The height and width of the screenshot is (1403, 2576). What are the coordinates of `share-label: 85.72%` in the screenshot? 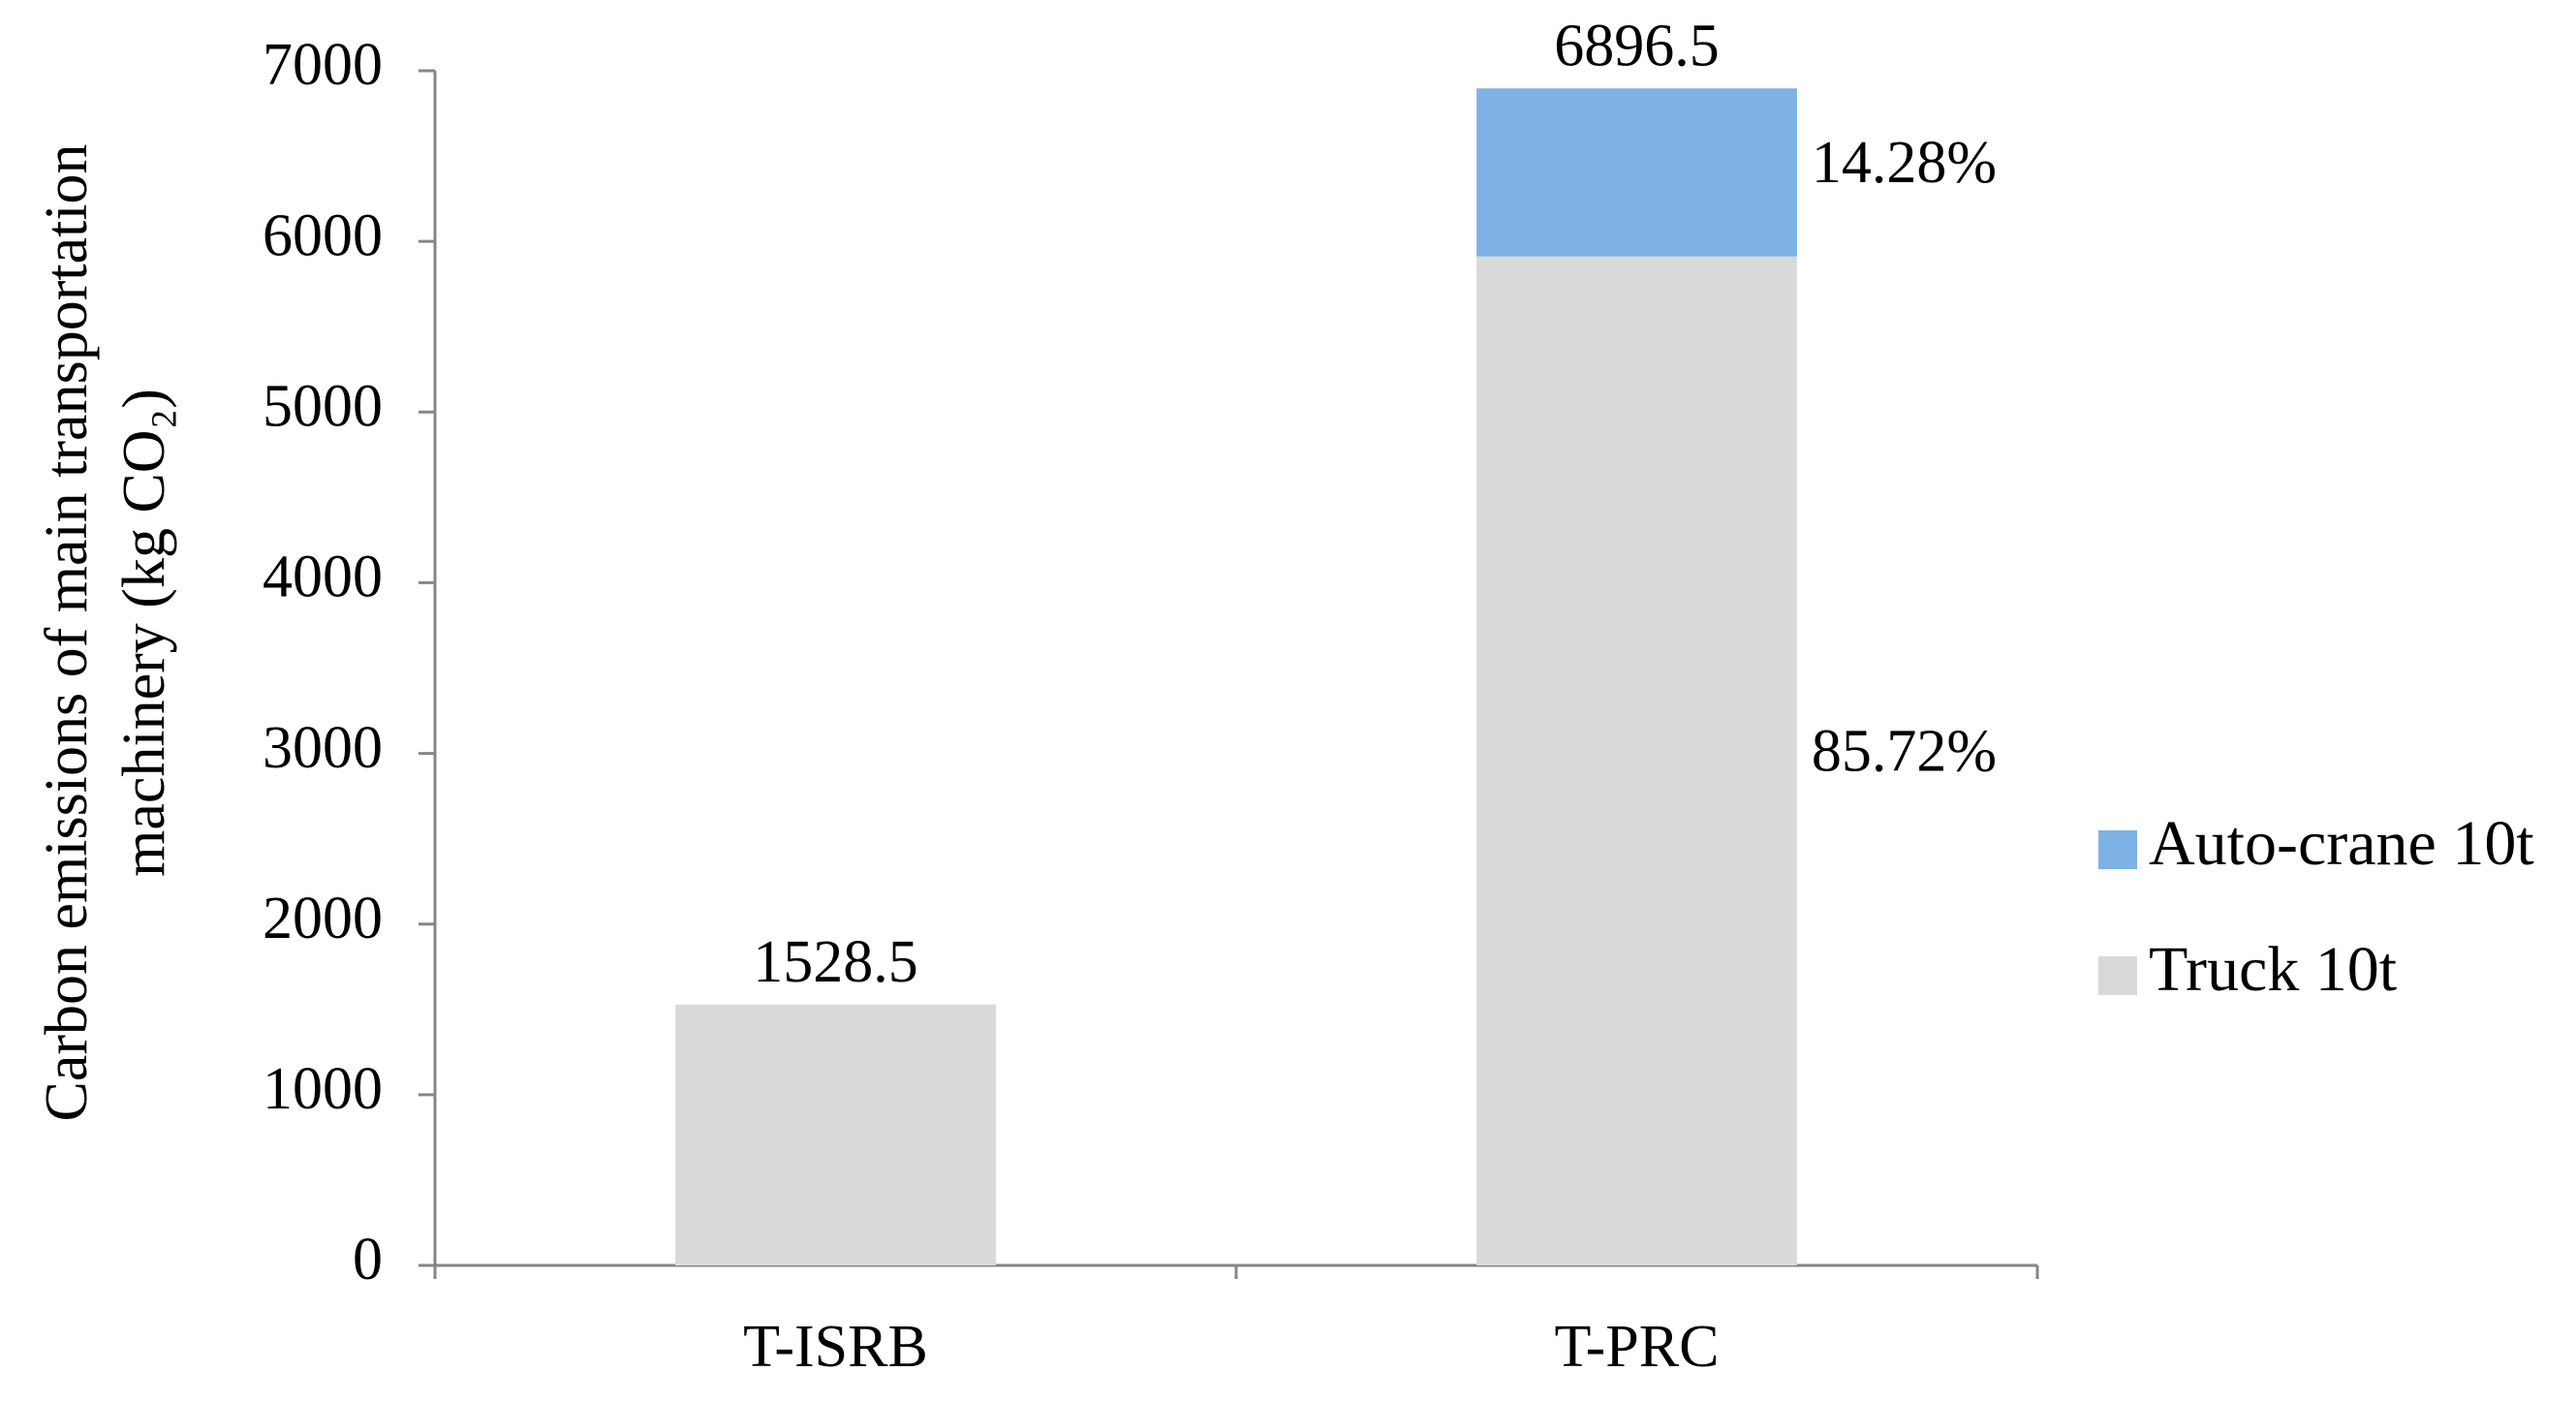 It's located at (1904, 752).